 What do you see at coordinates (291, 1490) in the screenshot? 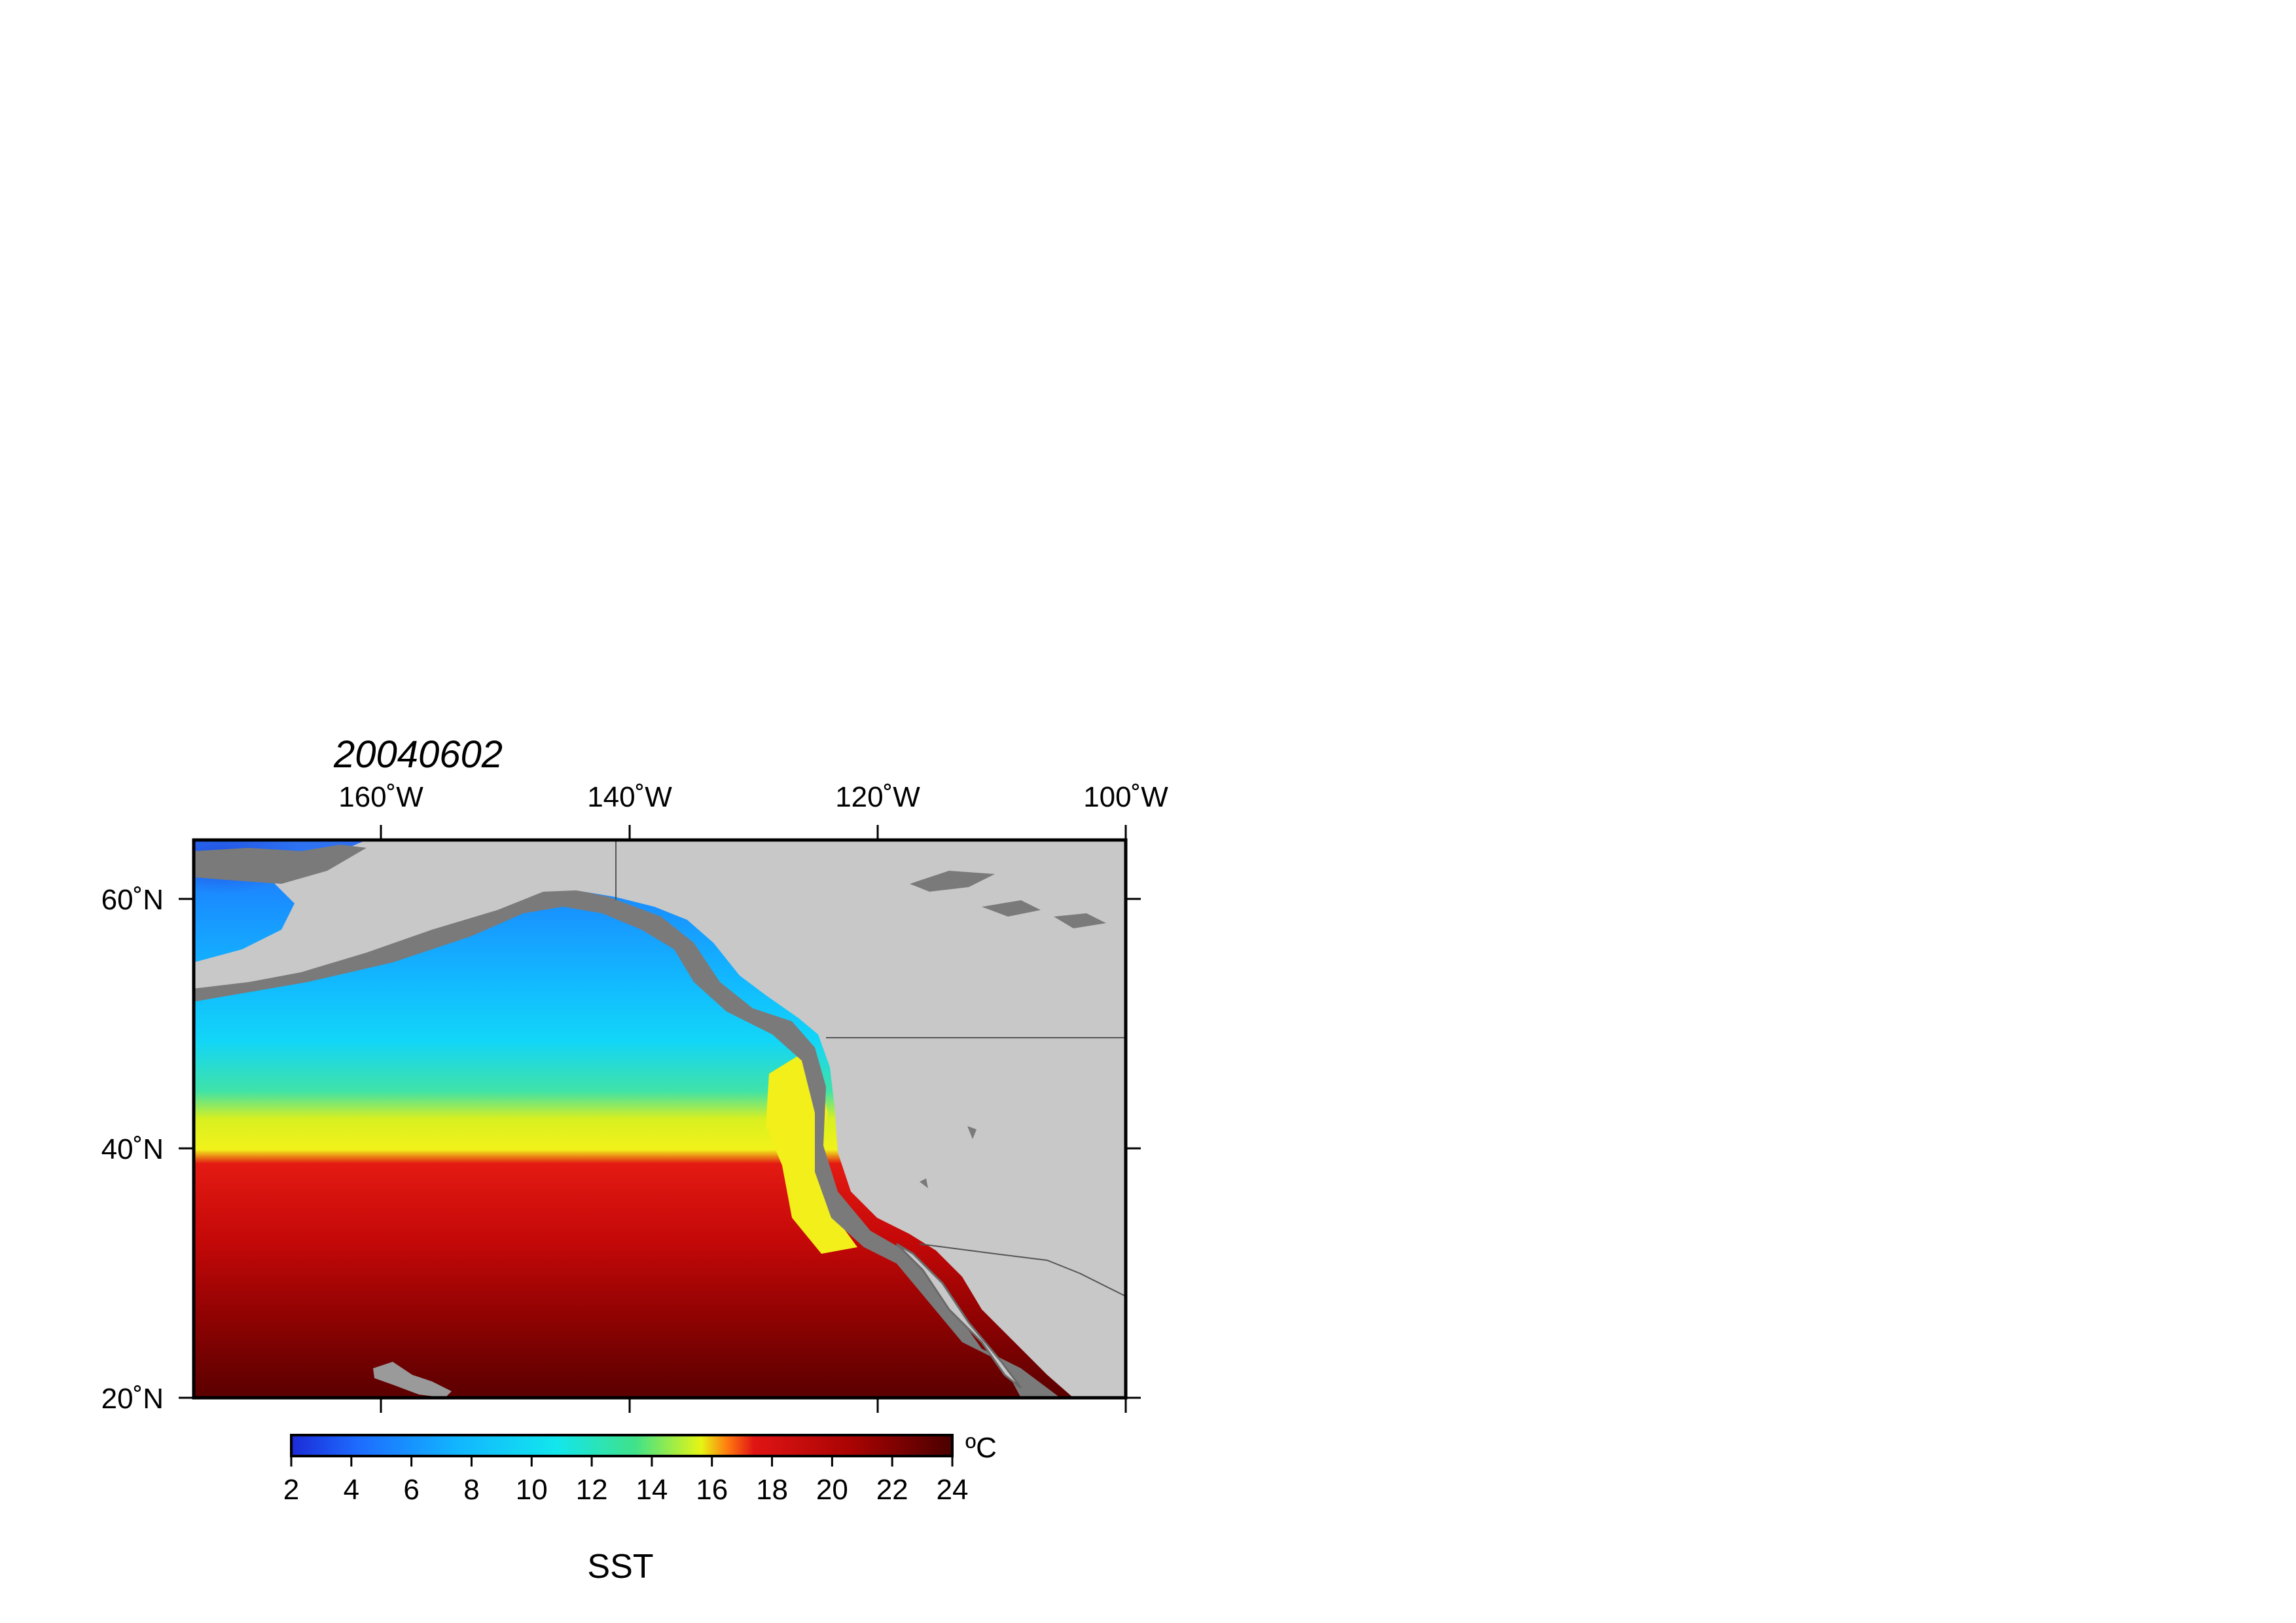
I see `colorbar-tick-label: 2` at bounding box center [291, 1490].